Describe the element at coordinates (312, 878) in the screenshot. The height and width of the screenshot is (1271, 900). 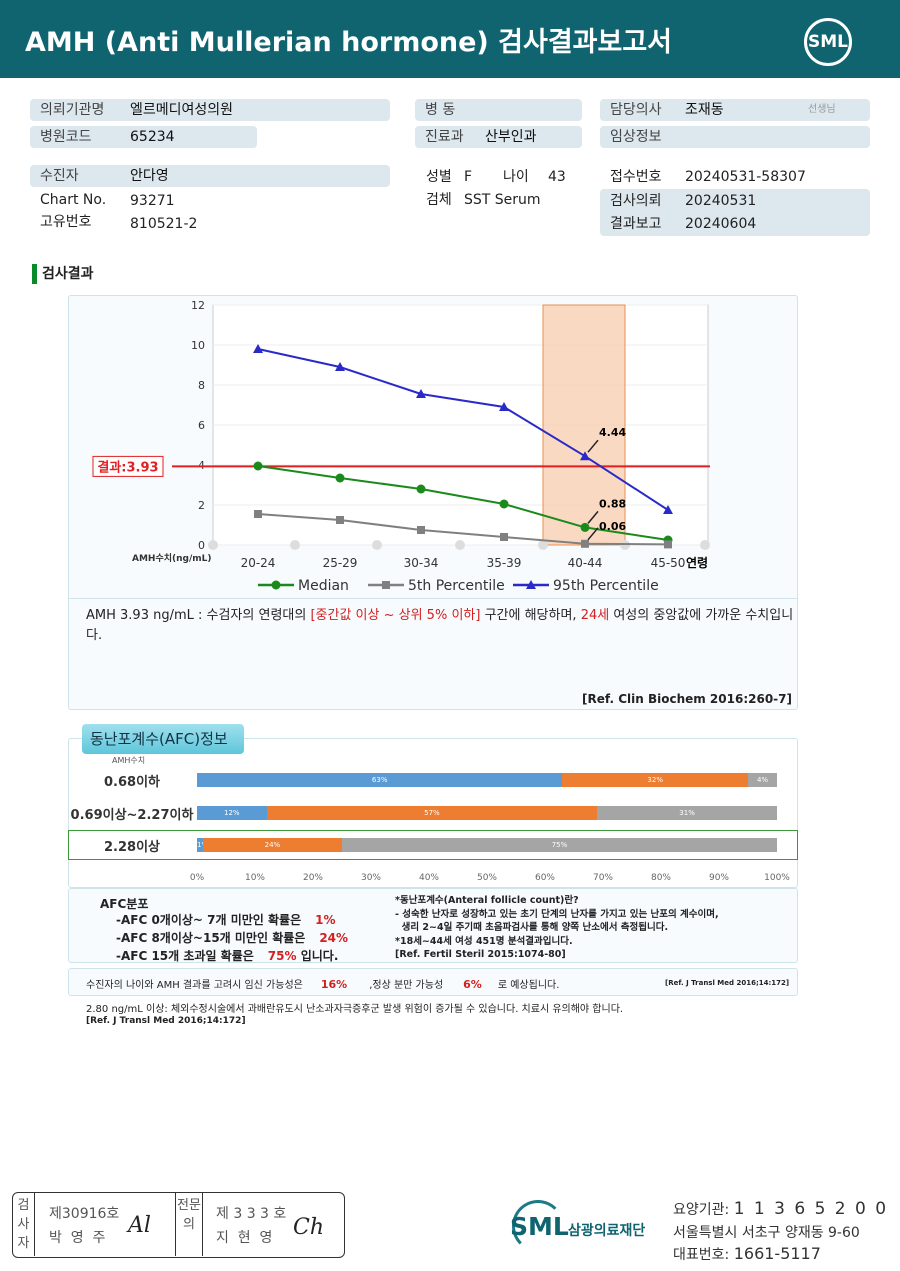
I see `afc-x-tick: 20%` at that location.